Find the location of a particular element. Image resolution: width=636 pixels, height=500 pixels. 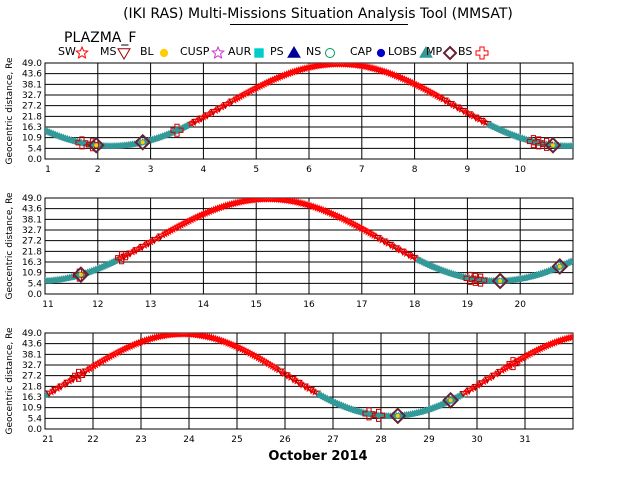

blue-dot-icon is located at coordinates (381, 53).